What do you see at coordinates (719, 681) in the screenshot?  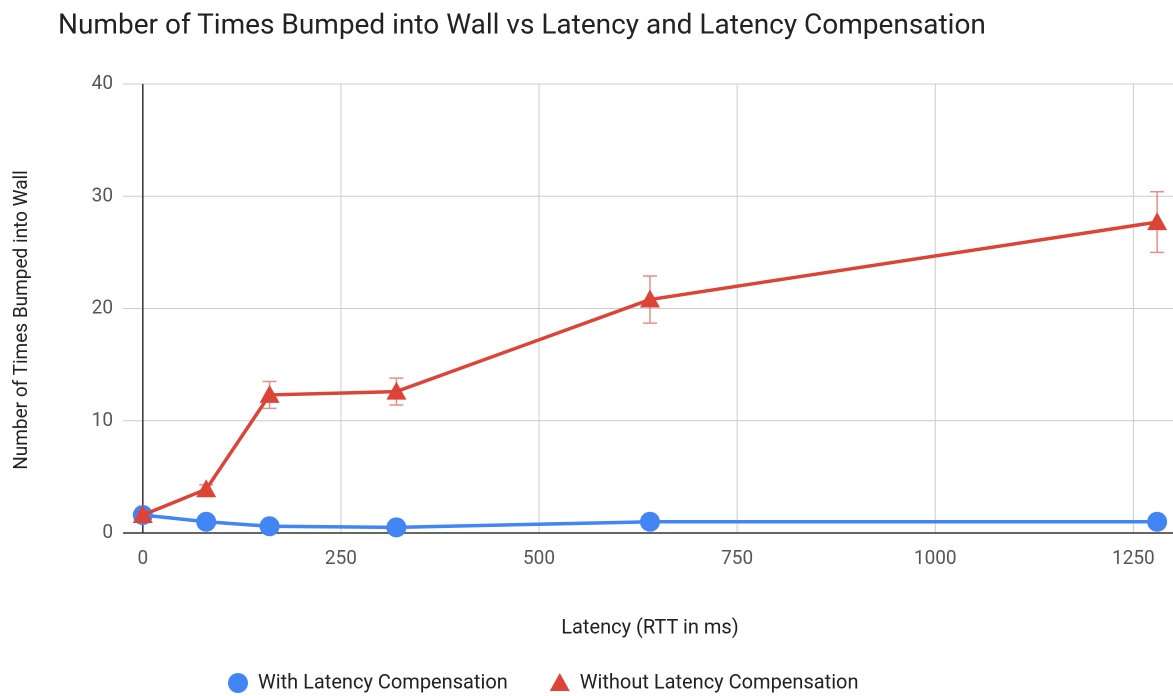 I see `legend-label: Without Latency Compensation` at bounding box center [719, 681].